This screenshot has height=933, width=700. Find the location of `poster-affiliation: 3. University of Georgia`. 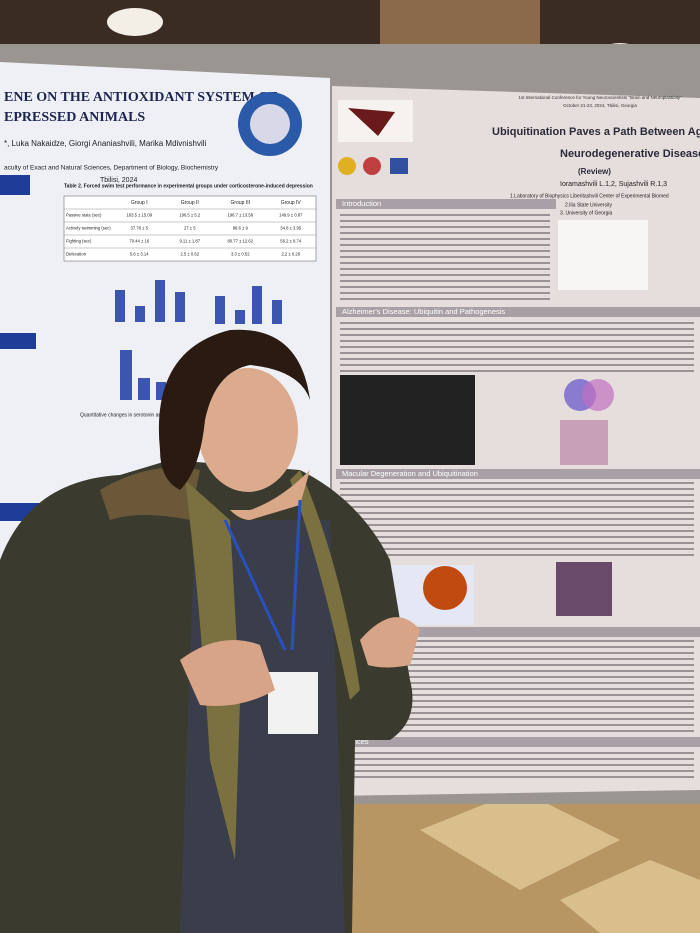

poster-affiliation: 3. University of Georgia is located at coordinates (586, 213).